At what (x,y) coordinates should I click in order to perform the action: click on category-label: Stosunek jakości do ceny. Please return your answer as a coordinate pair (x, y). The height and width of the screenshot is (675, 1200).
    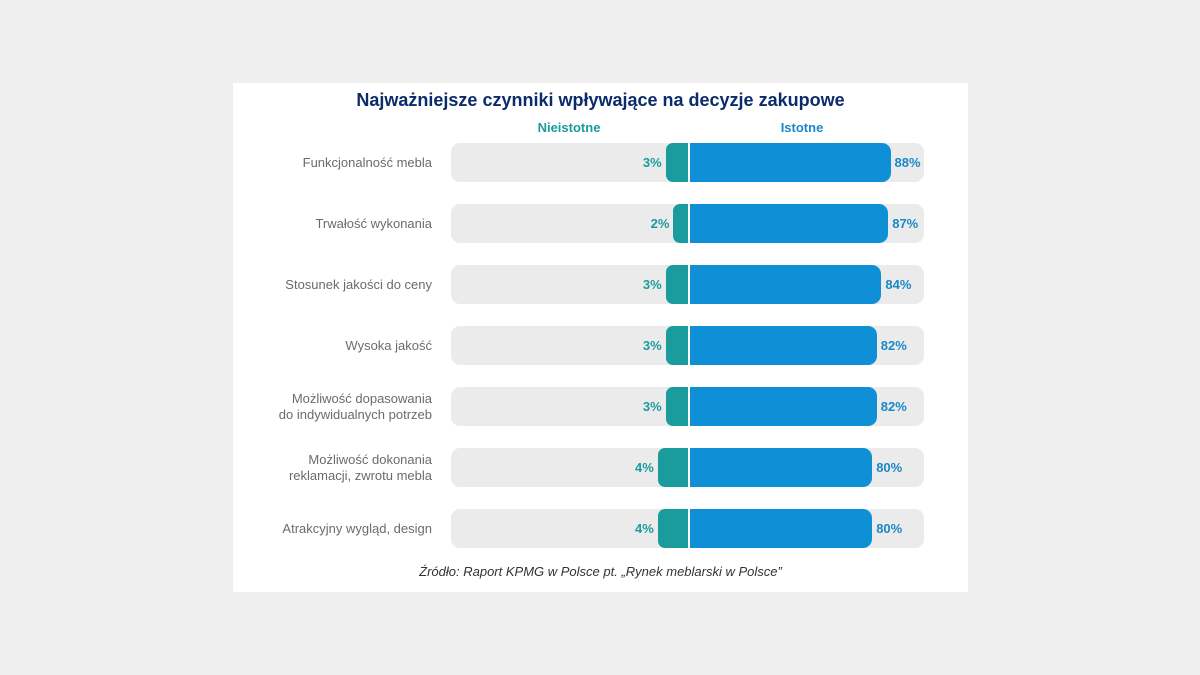
    Looking at the image, I should click on (332, 285).